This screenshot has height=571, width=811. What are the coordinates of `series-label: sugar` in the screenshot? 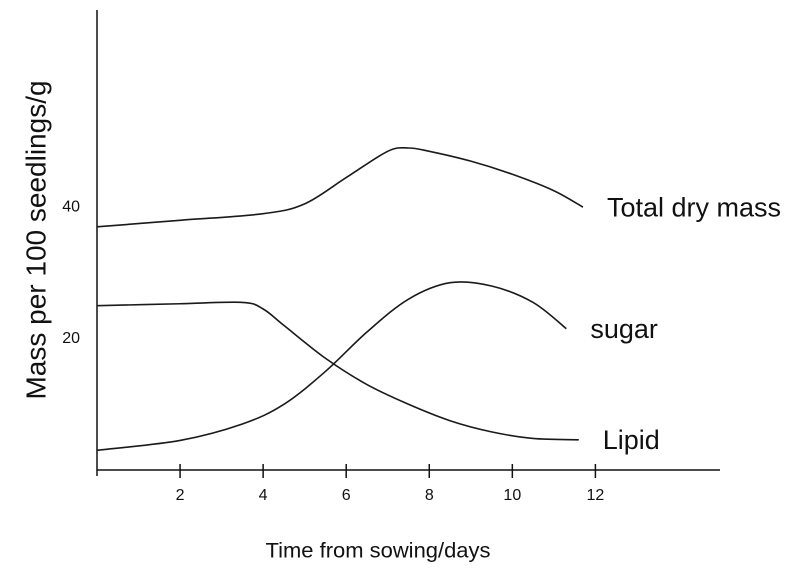 It's located at (624, 329).